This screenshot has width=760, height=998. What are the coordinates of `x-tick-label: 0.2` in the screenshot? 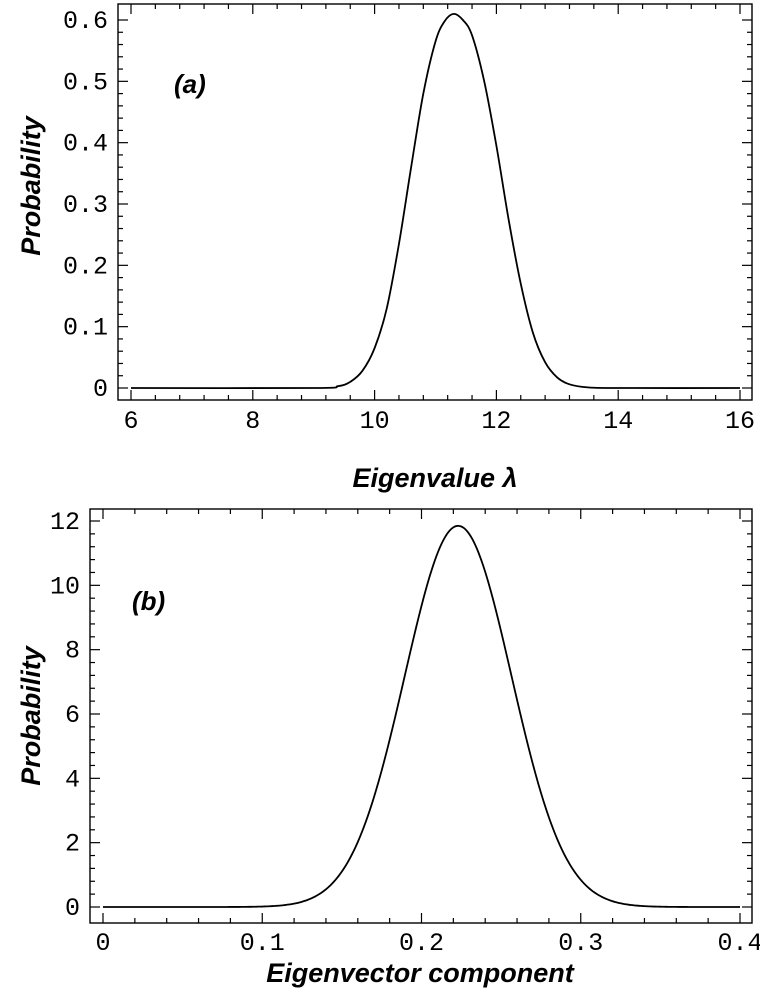 It's located at (421, 943).